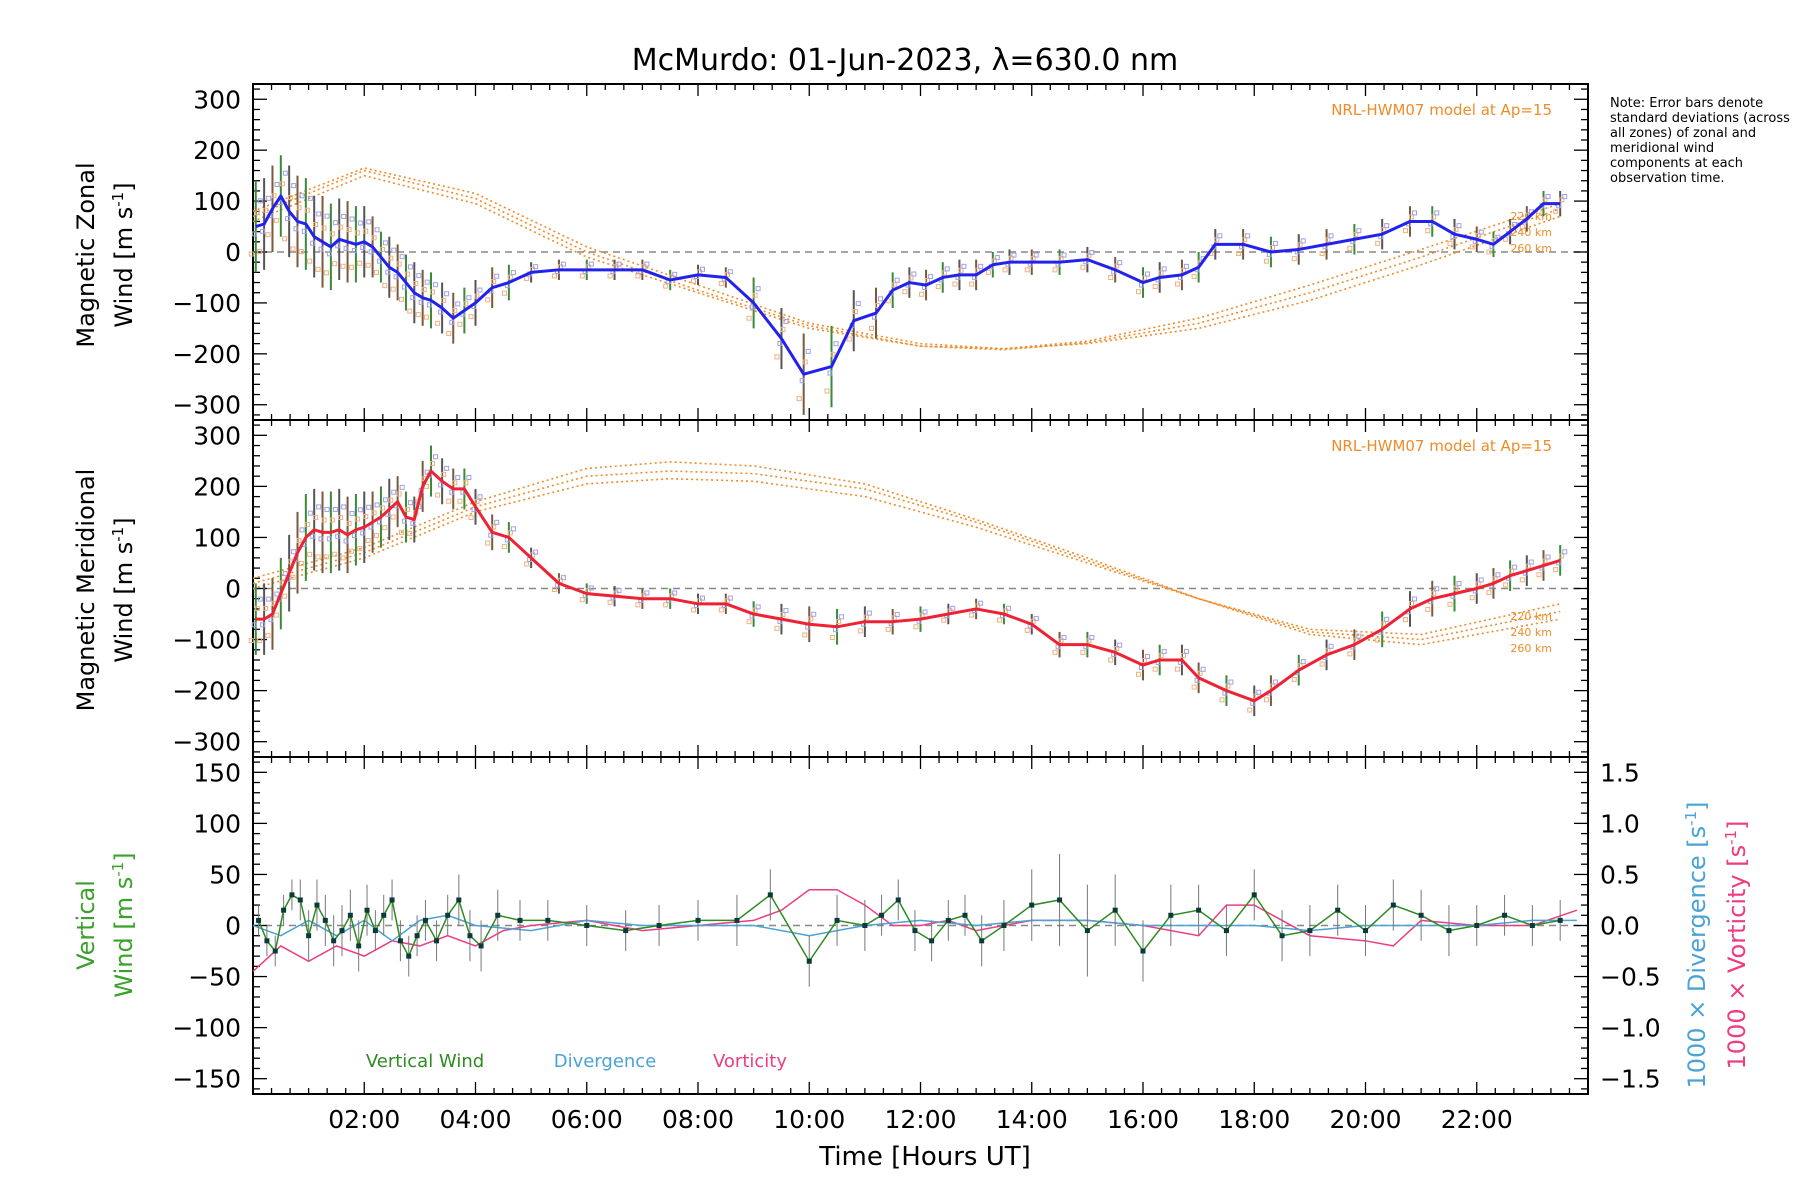 The width and height of the screenshot is (1800, 1200). I want to click on vertical-y2tick-label: 0.0, so click(1620, 926).